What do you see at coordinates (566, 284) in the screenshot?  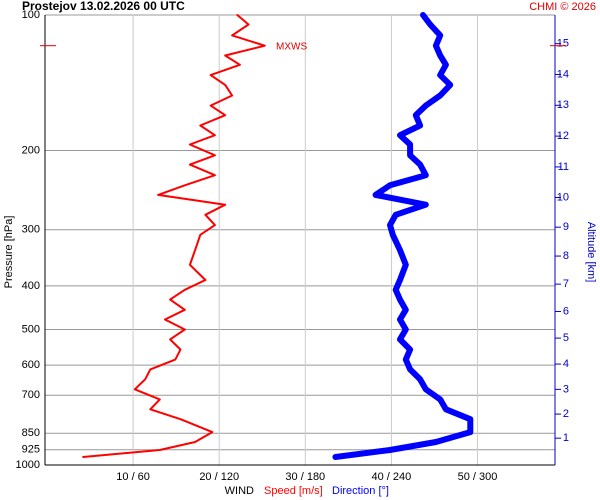 I see `y2-tick-label: 7` at bounding box center [566, 284].